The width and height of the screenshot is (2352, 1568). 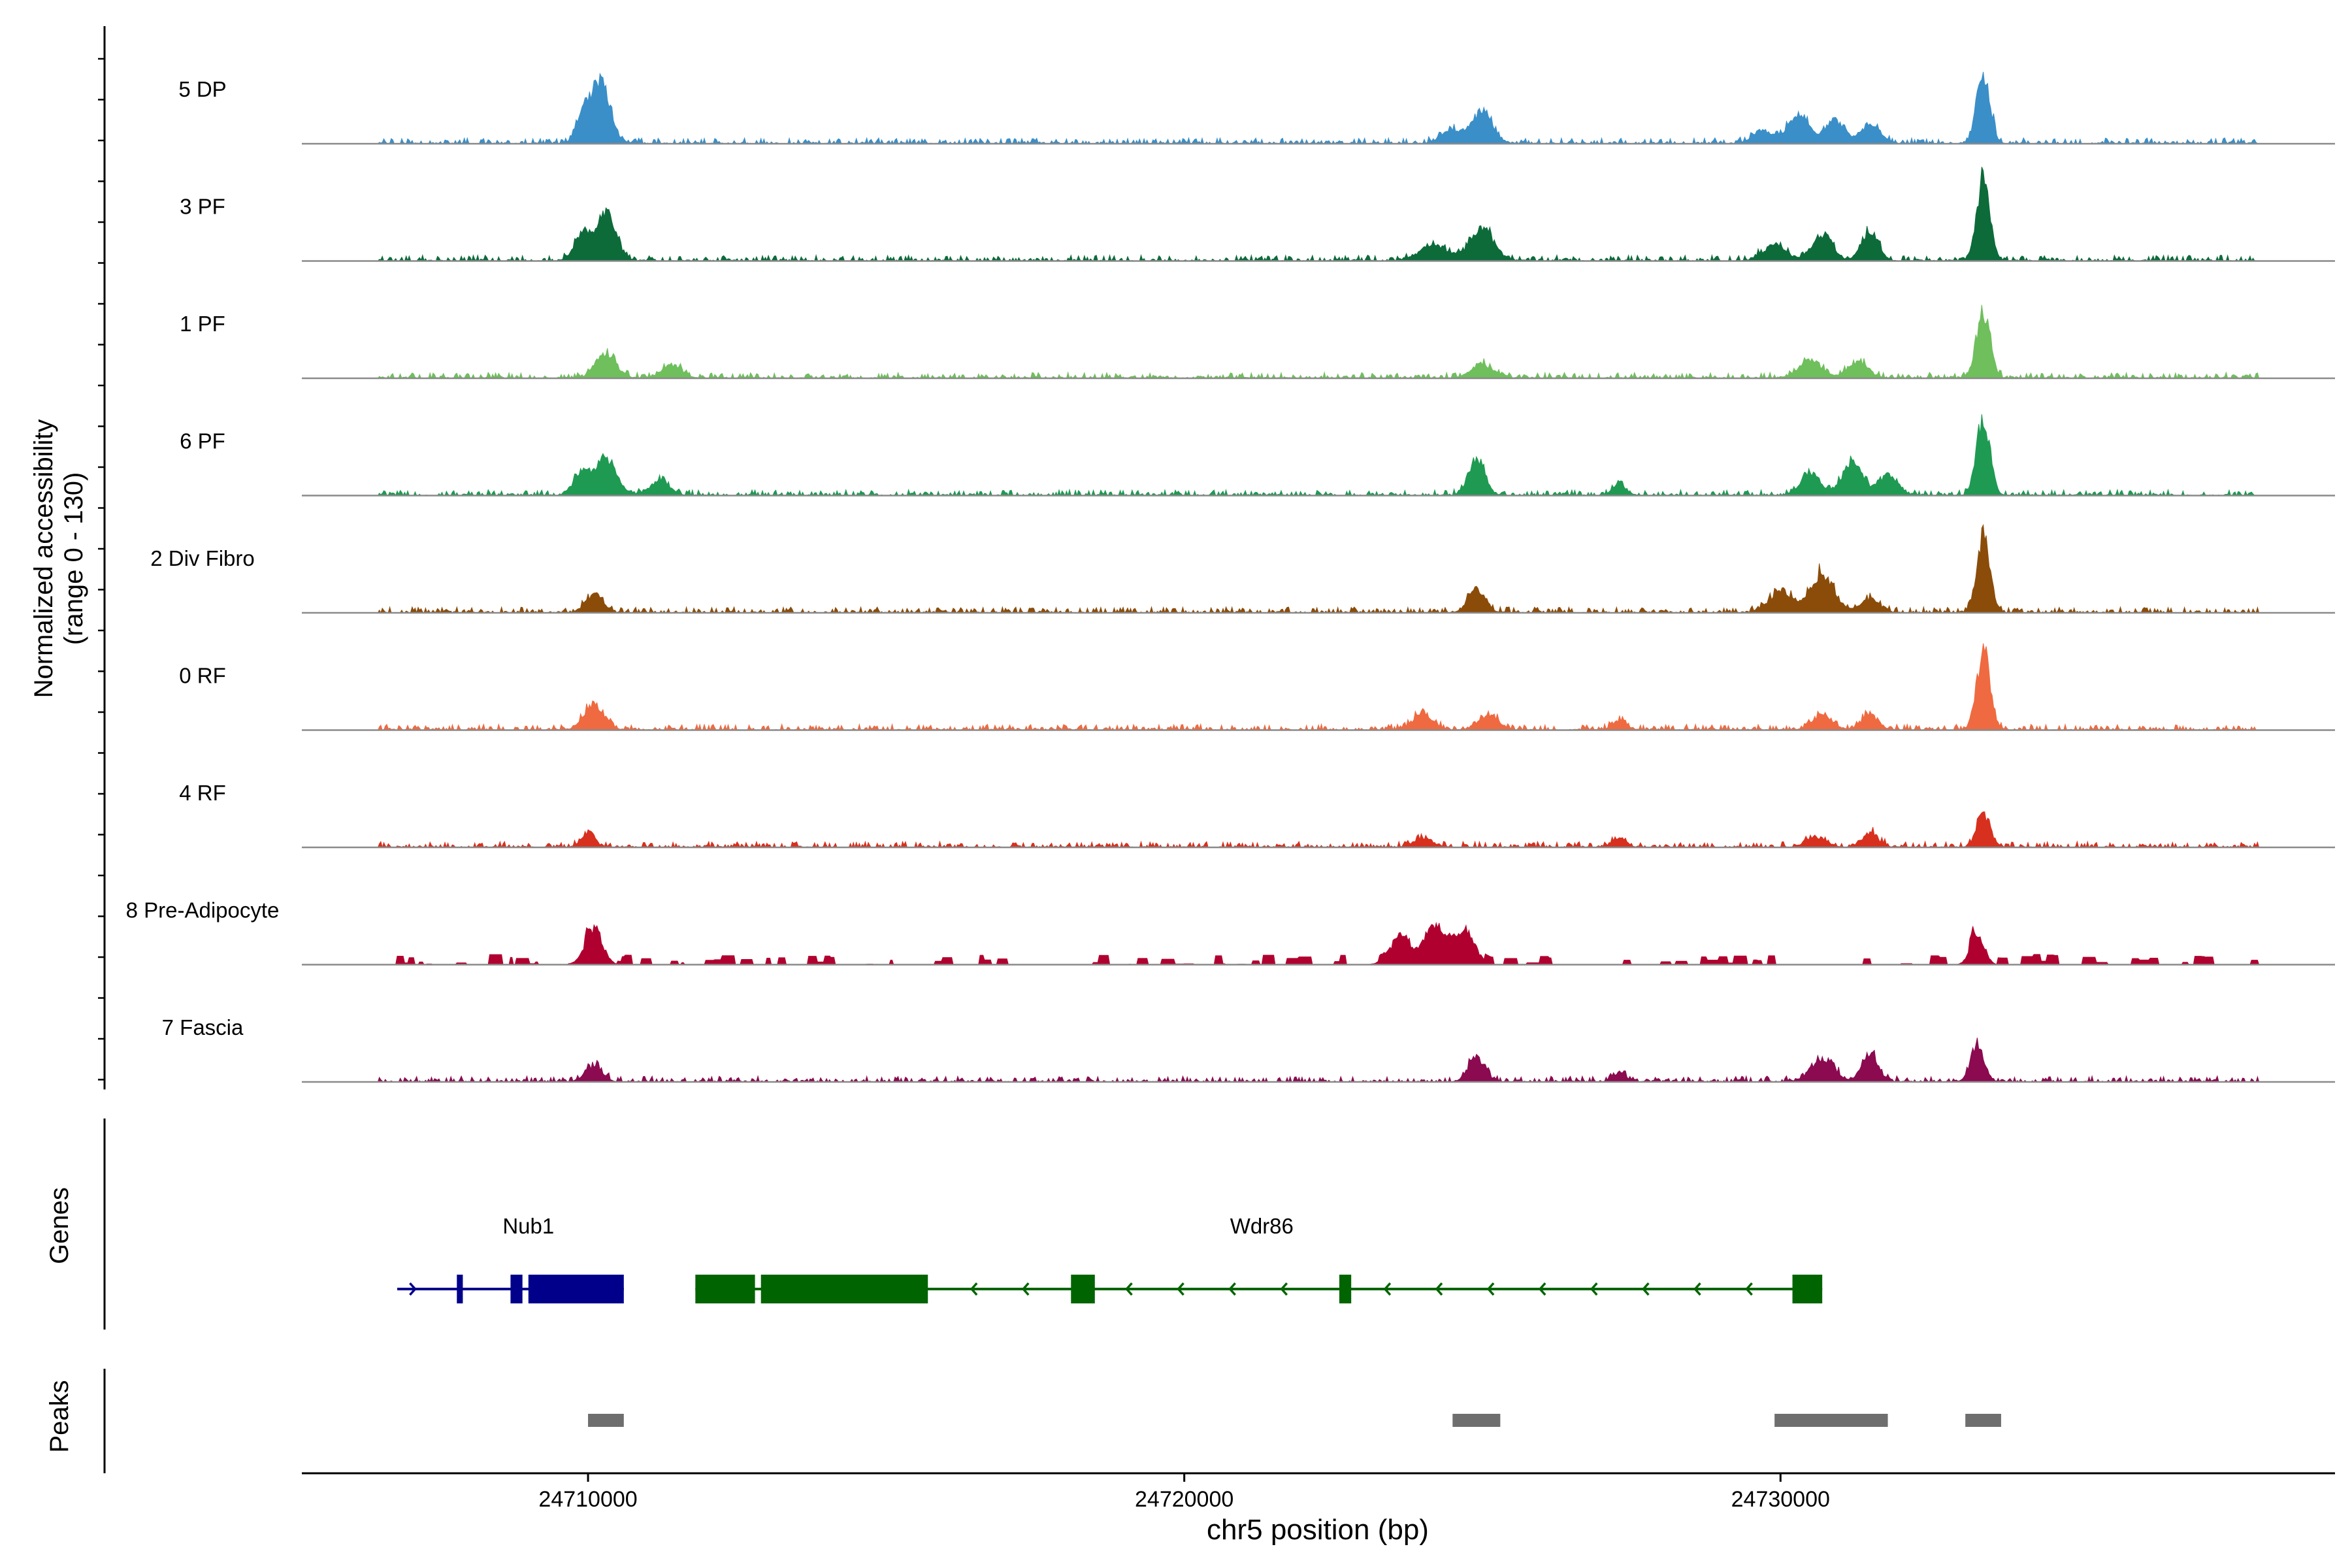 I want to click on y-axis-range-label: (range 0 - 130), so click(x=73, y=558).